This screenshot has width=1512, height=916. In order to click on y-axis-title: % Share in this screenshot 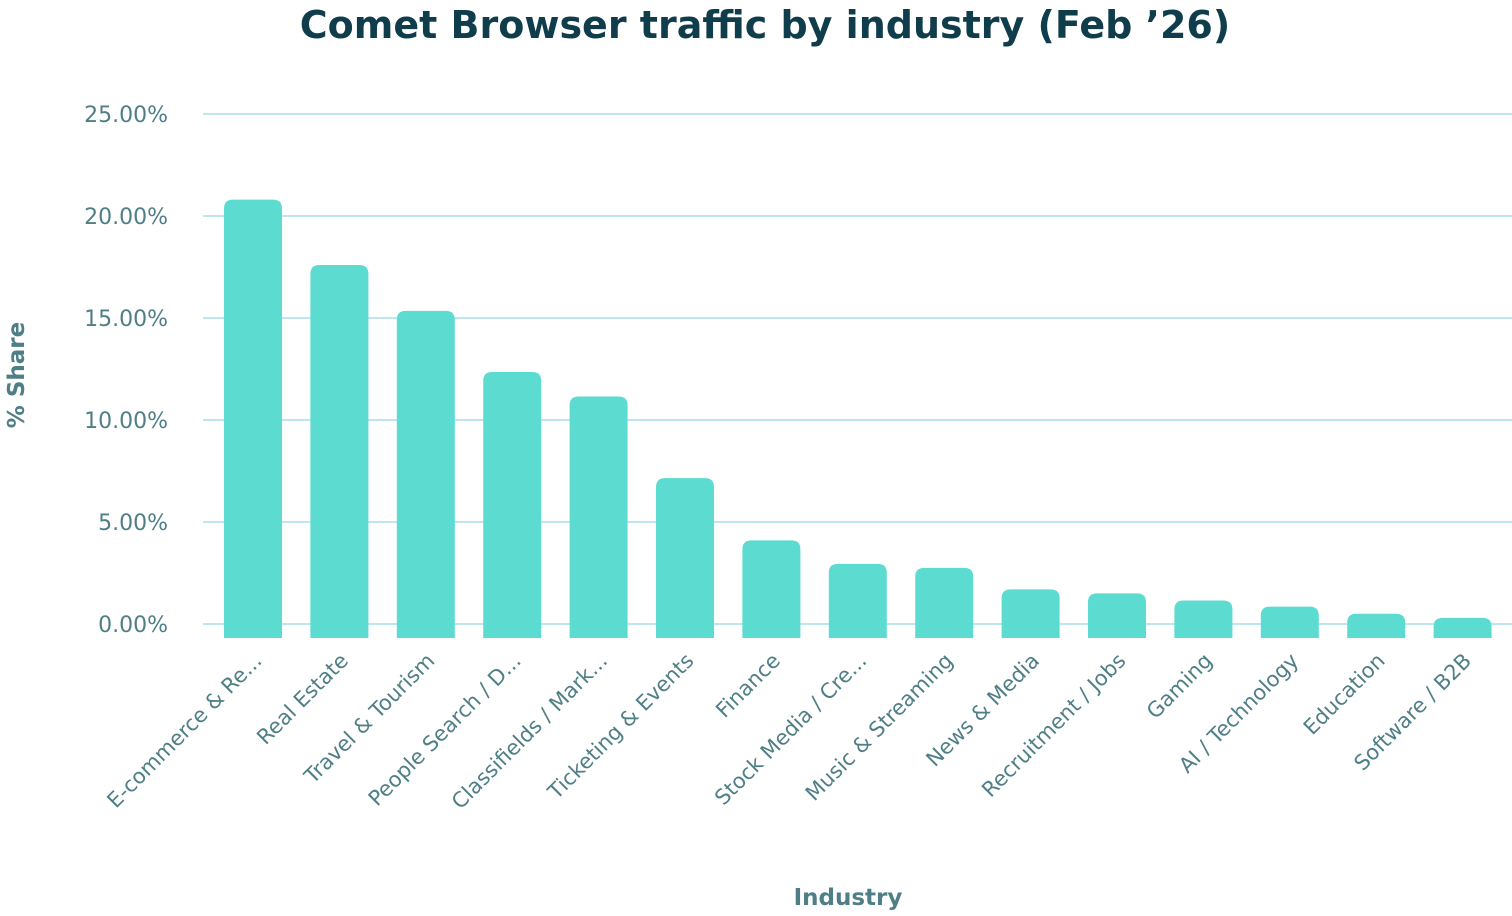, I will do `click(17, 375)`.